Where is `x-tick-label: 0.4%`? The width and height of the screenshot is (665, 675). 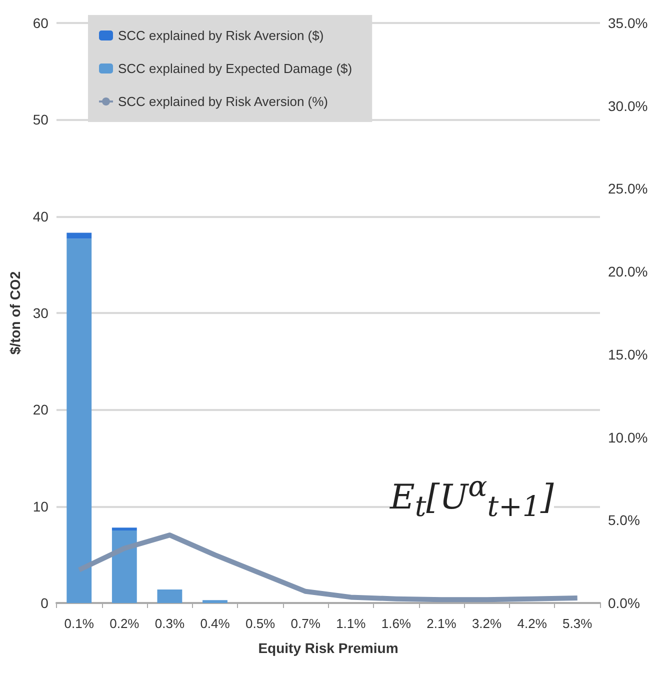 x-tick-label: 0.4% is located at coordinates (215, 623).